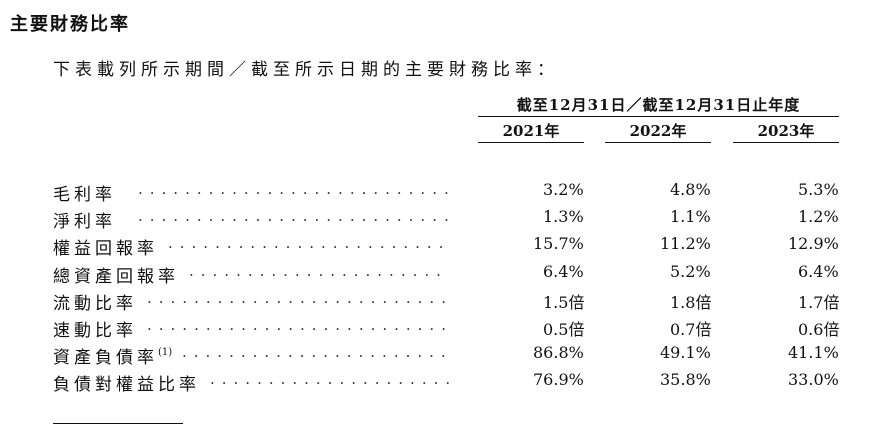 The height and width of the screenshot is (436, 889). I want to click on table-cell: 5.3%, so click(818, 189).